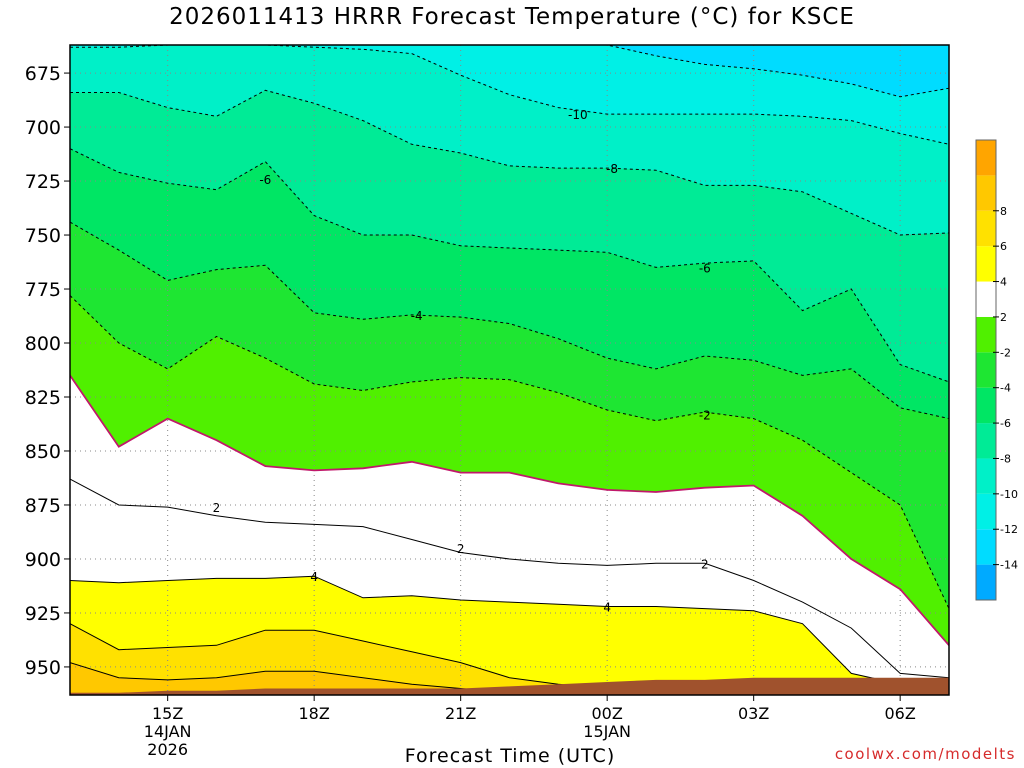  I want to click on y-tick-label-800: 800, so click(43, 344).